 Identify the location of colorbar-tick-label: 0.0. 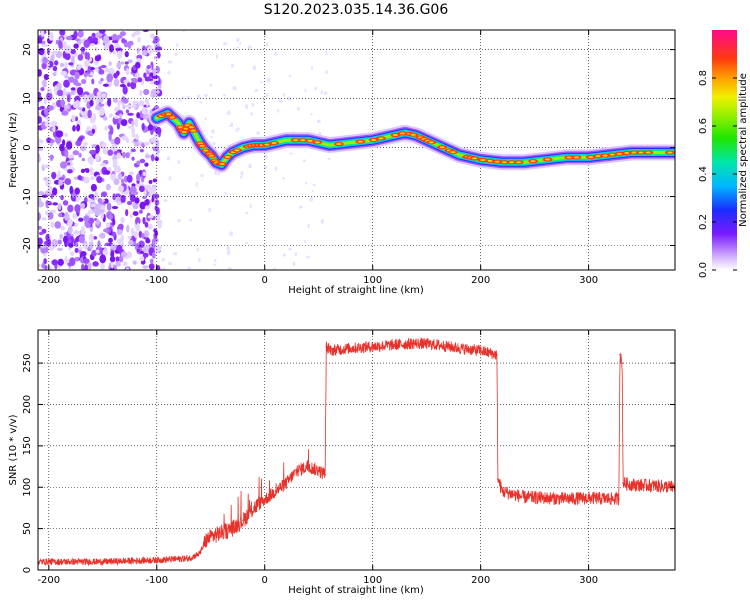
(703, 270).